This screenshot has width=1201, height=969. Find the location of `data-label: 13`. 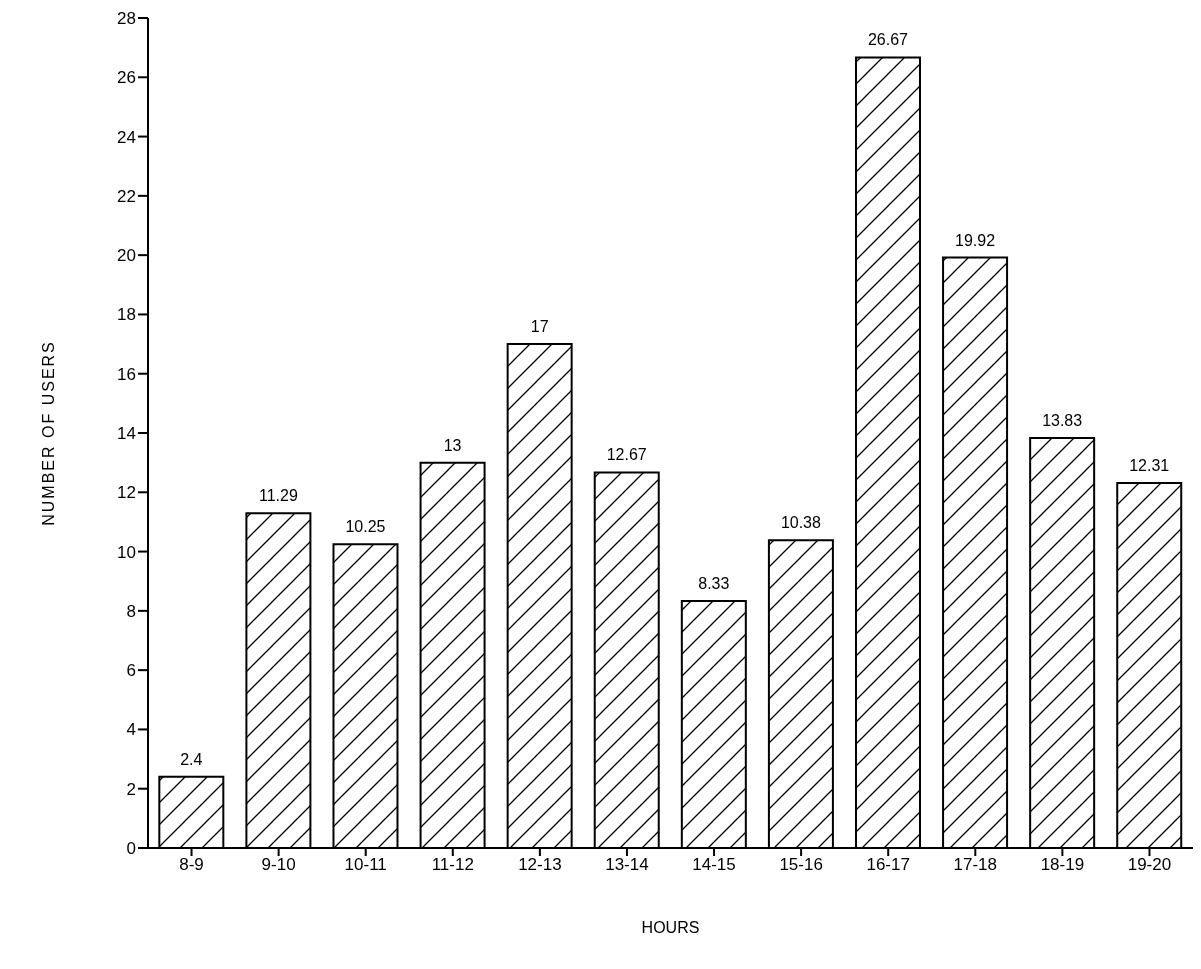

data-label: 13 is located at coordinates (452, 445).